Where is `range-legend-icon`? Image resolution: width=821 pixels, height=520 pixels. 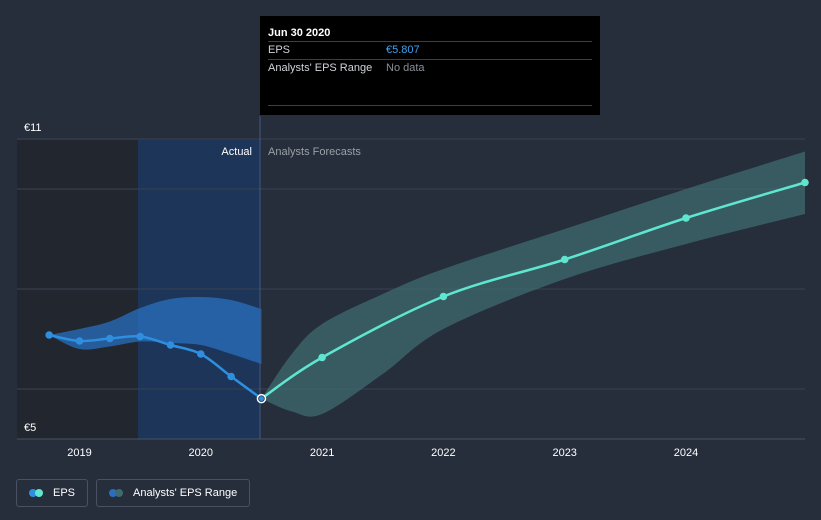 range-legend-icon is located at coordinates (117, 493).